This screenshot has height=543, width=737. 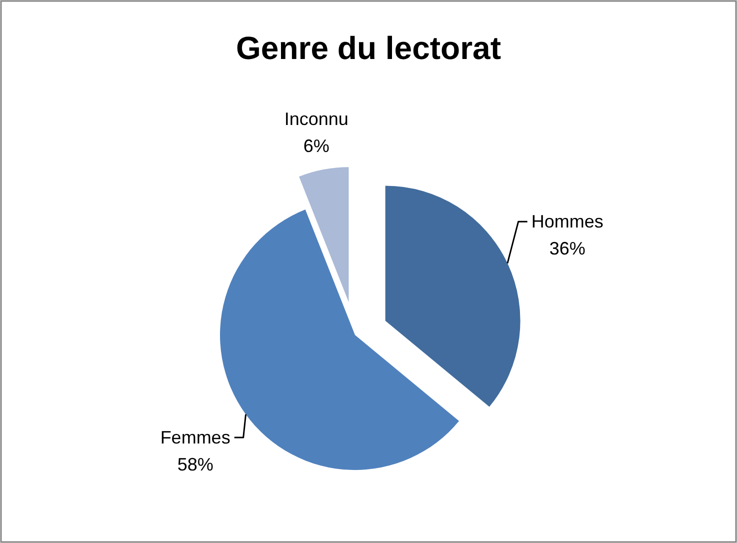 What do you see at coordinates (567, 222) in the screenshot?
I see `slice-label: Hommes` at bounding box center [567, 222].